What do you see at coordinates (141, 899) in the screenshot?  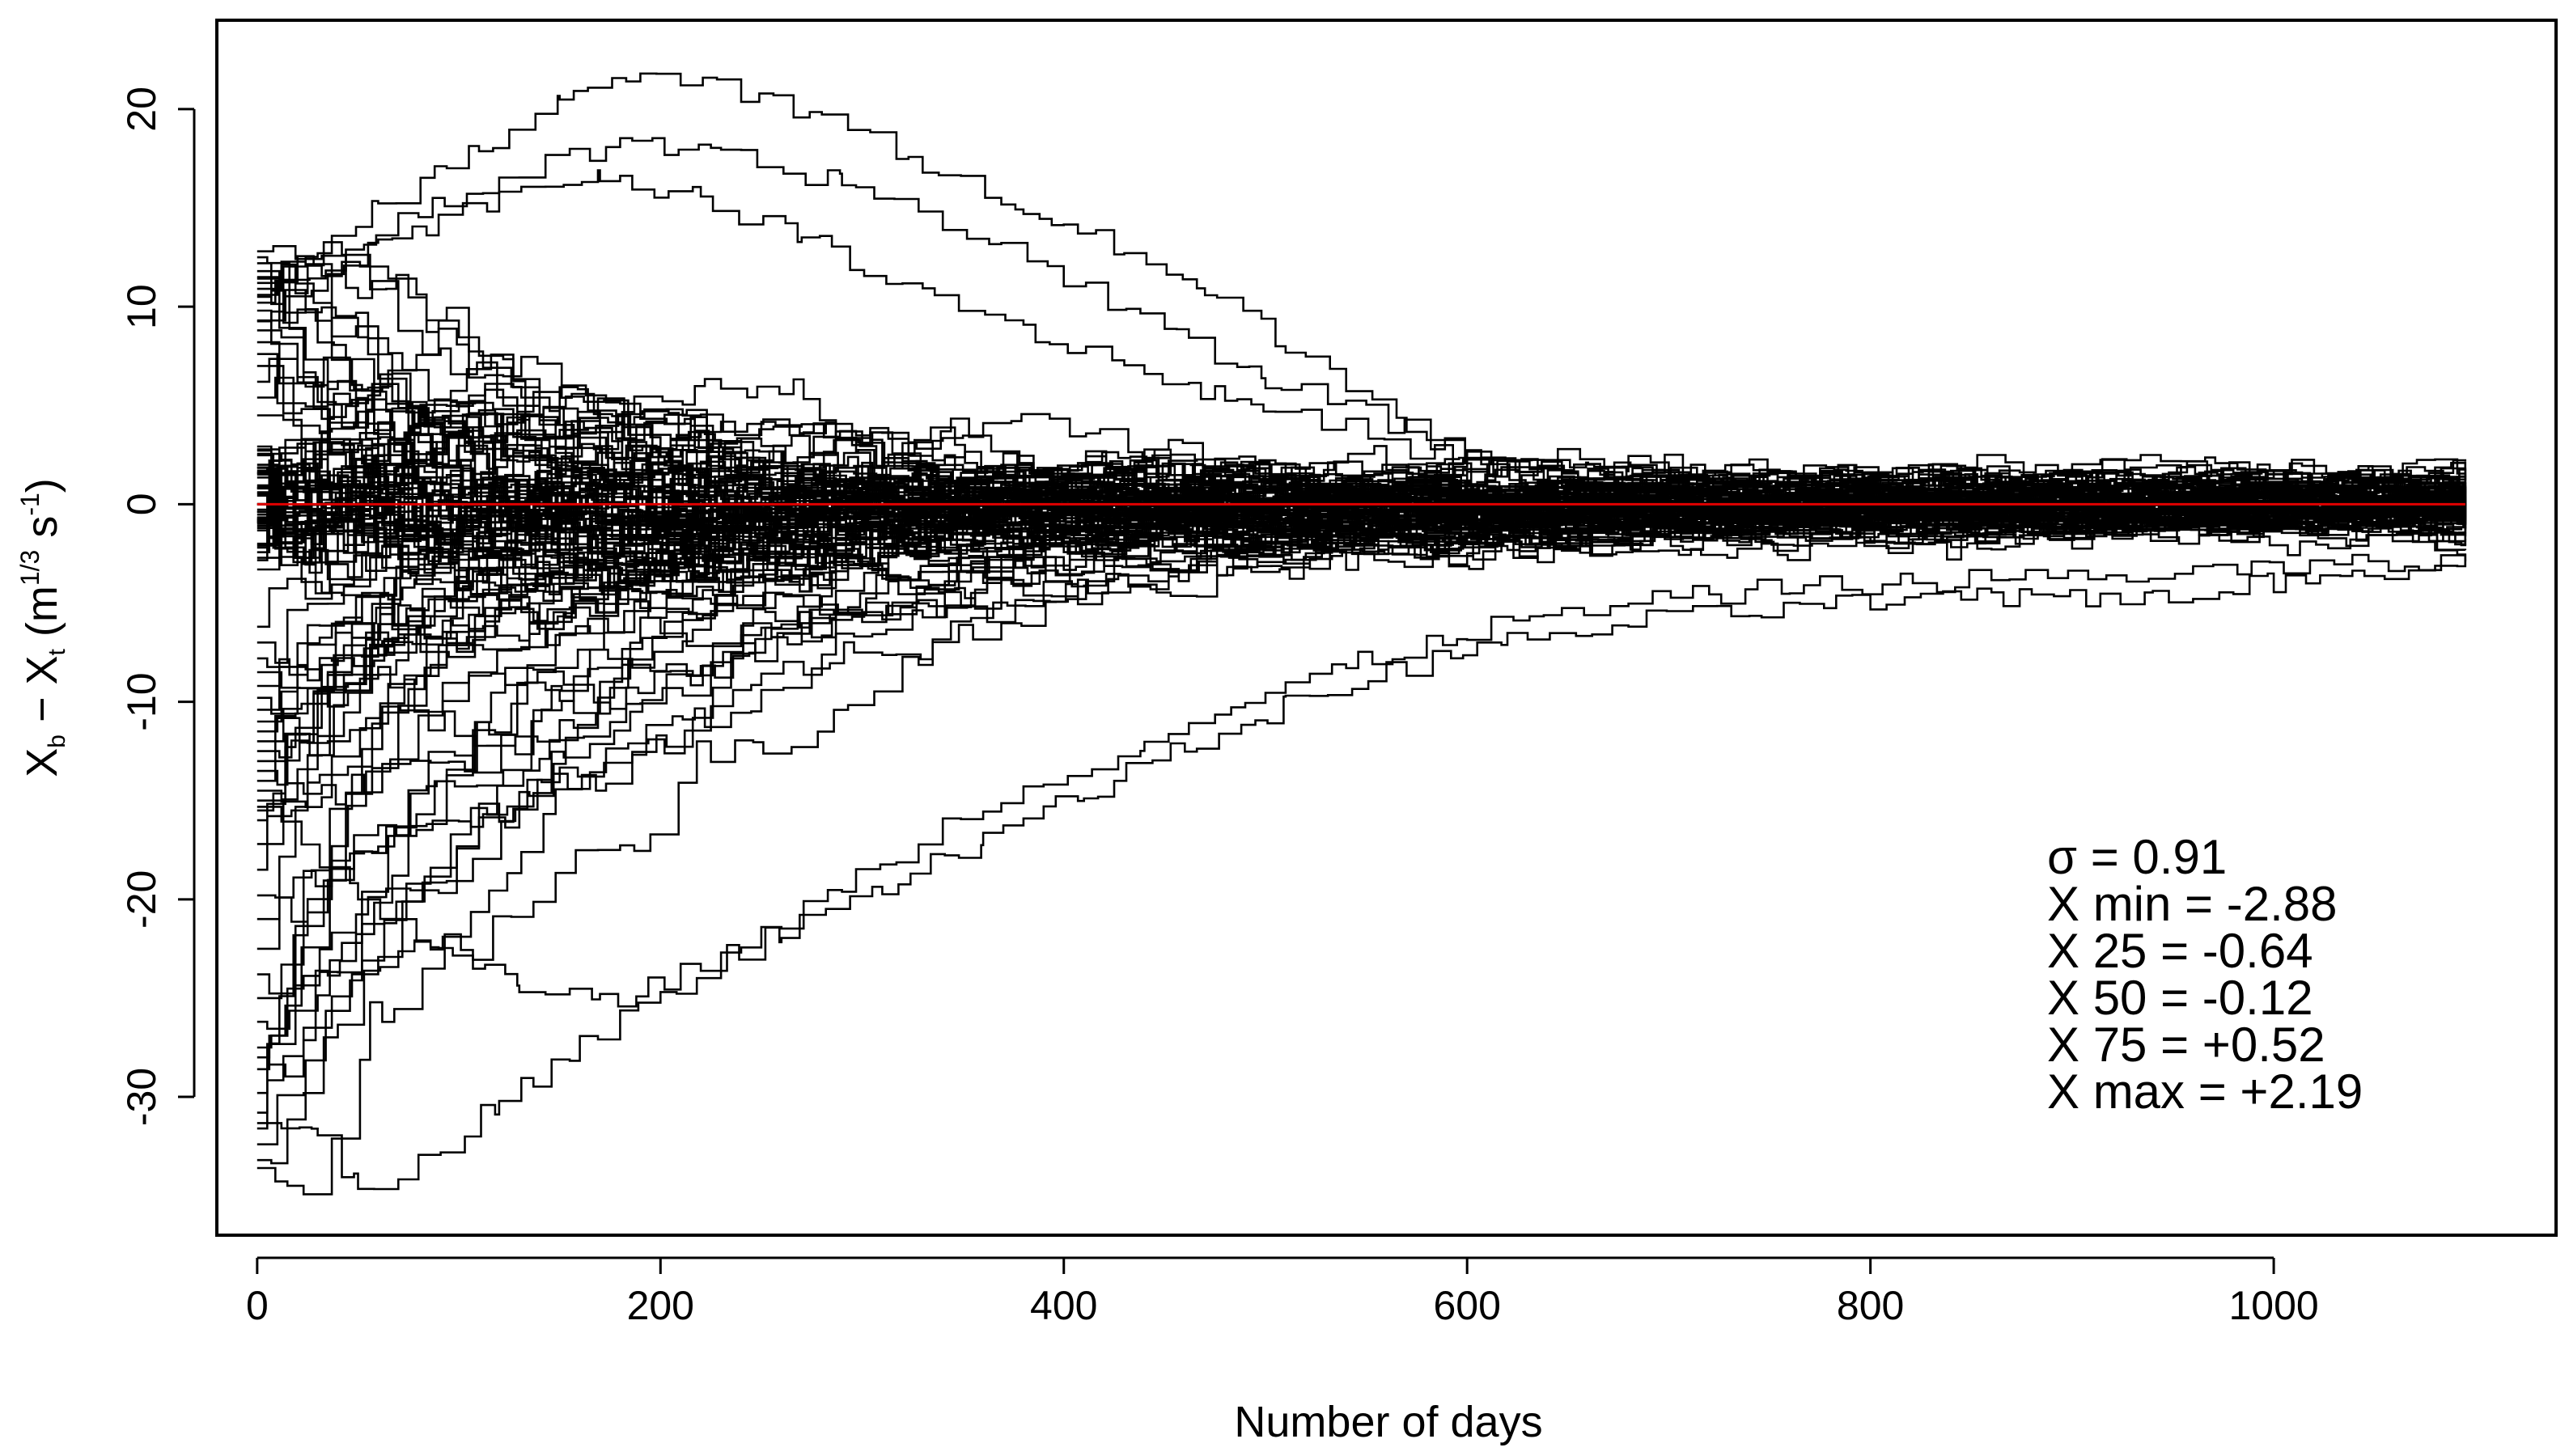 I see `y-tick-label: -20` at bounding box center [141, 899].